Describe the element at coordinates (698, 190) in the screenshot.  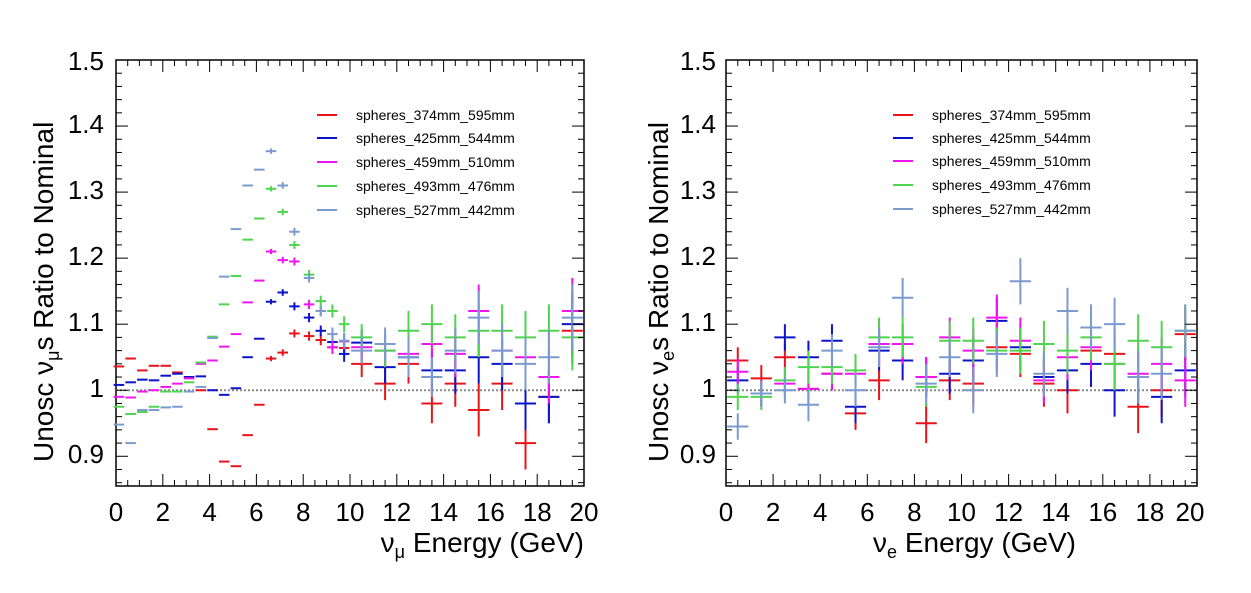
I see `nue-ytick-1.3: 1.3` at that location.